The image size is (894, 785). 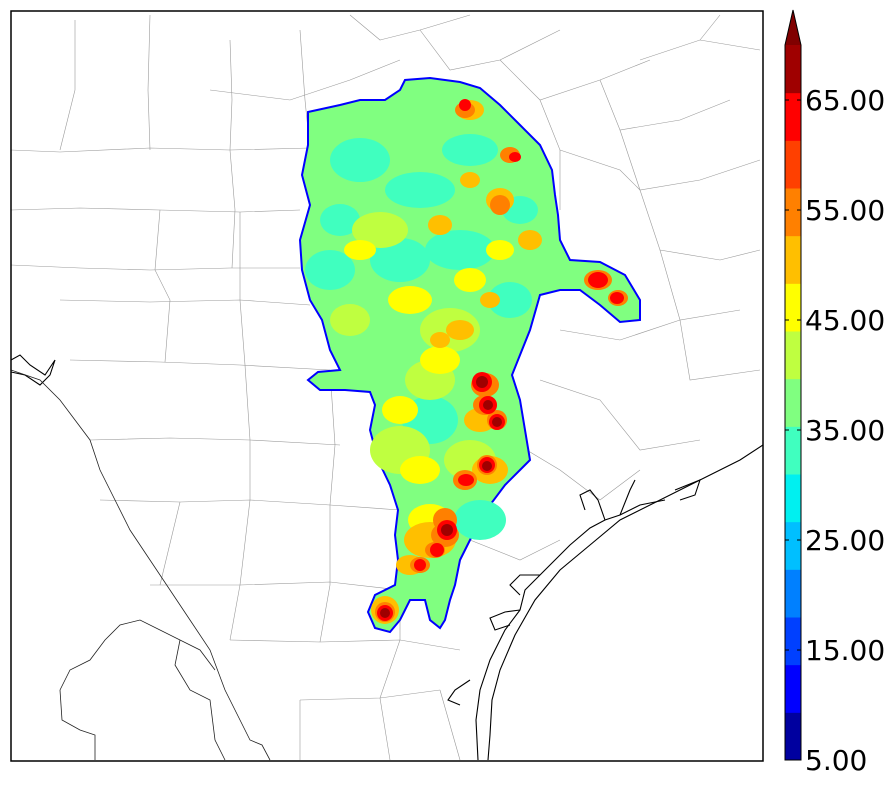 I want to click on colorbar-border, so click(x=793, y=385).